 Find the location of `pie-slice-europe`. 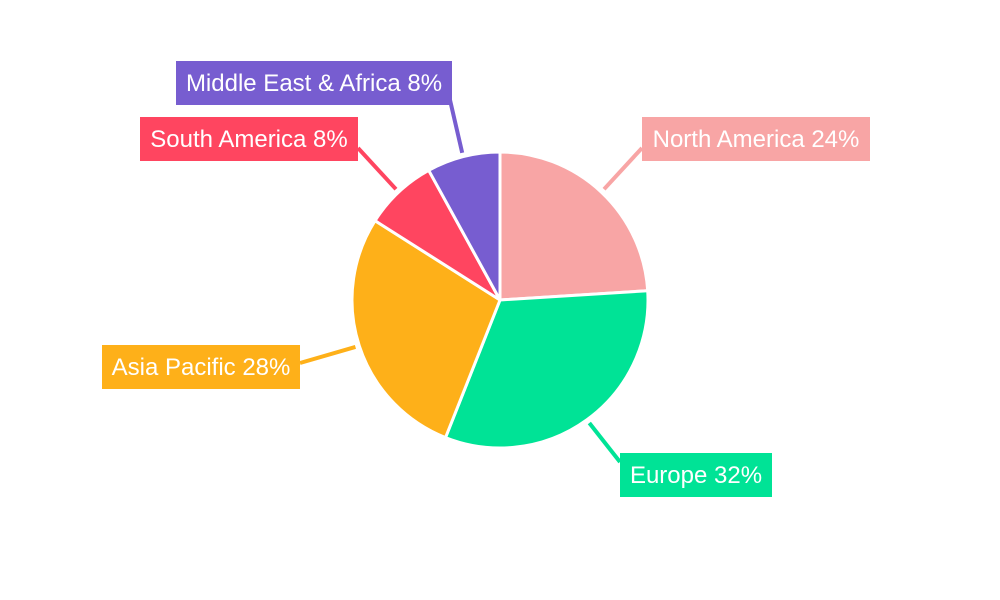

pie-slice-europe is located at coordinates (547, 369).